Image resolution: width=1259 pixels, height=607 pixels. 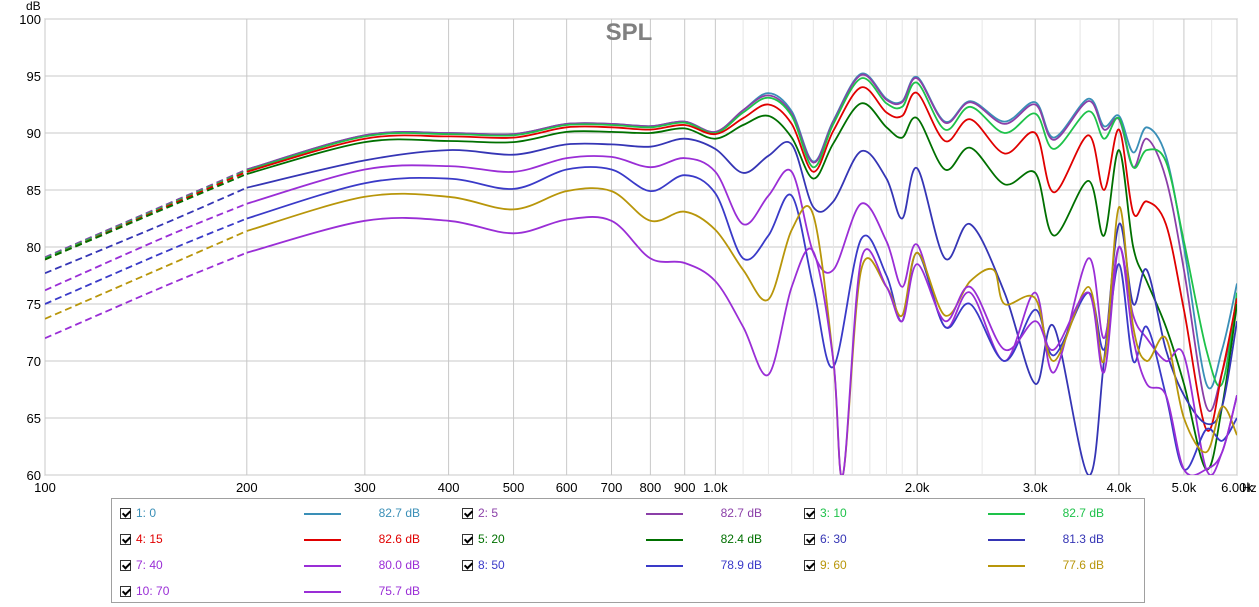 What do you see at coordinates (1083, 539) in the screenshot?
I see `legend-value: 81.3 dB` at bounding box center [1083, 539].